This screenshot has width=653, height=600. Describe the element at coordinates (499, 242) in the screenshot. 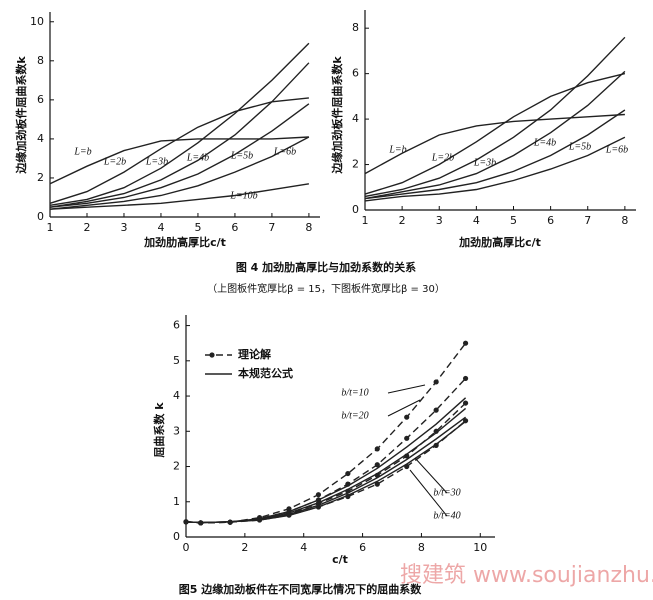

I see `x-axis-label: 加劲肋高厚比c/t` at that location.